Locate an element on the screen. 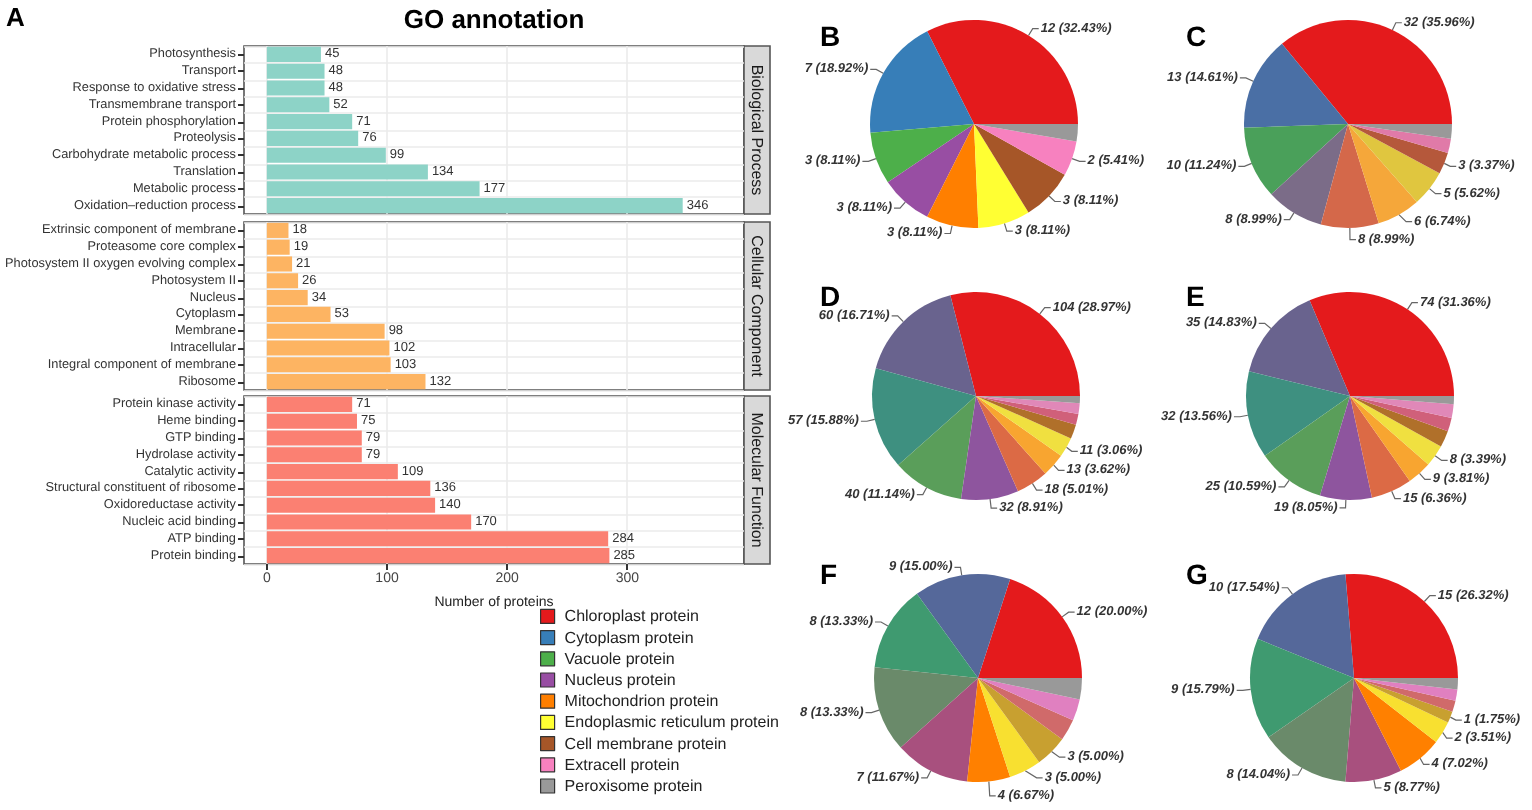  legend-label: Cell membrane protein is located at coordinates (645, 743).